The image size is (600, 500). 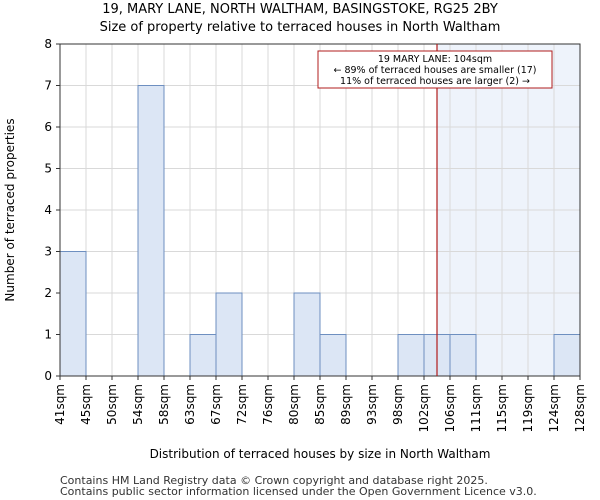 What do you see at coordinates (112, 404) in the screenshot?
I see `x-tick-label: 50sqm` at bounding box center [112, 404].